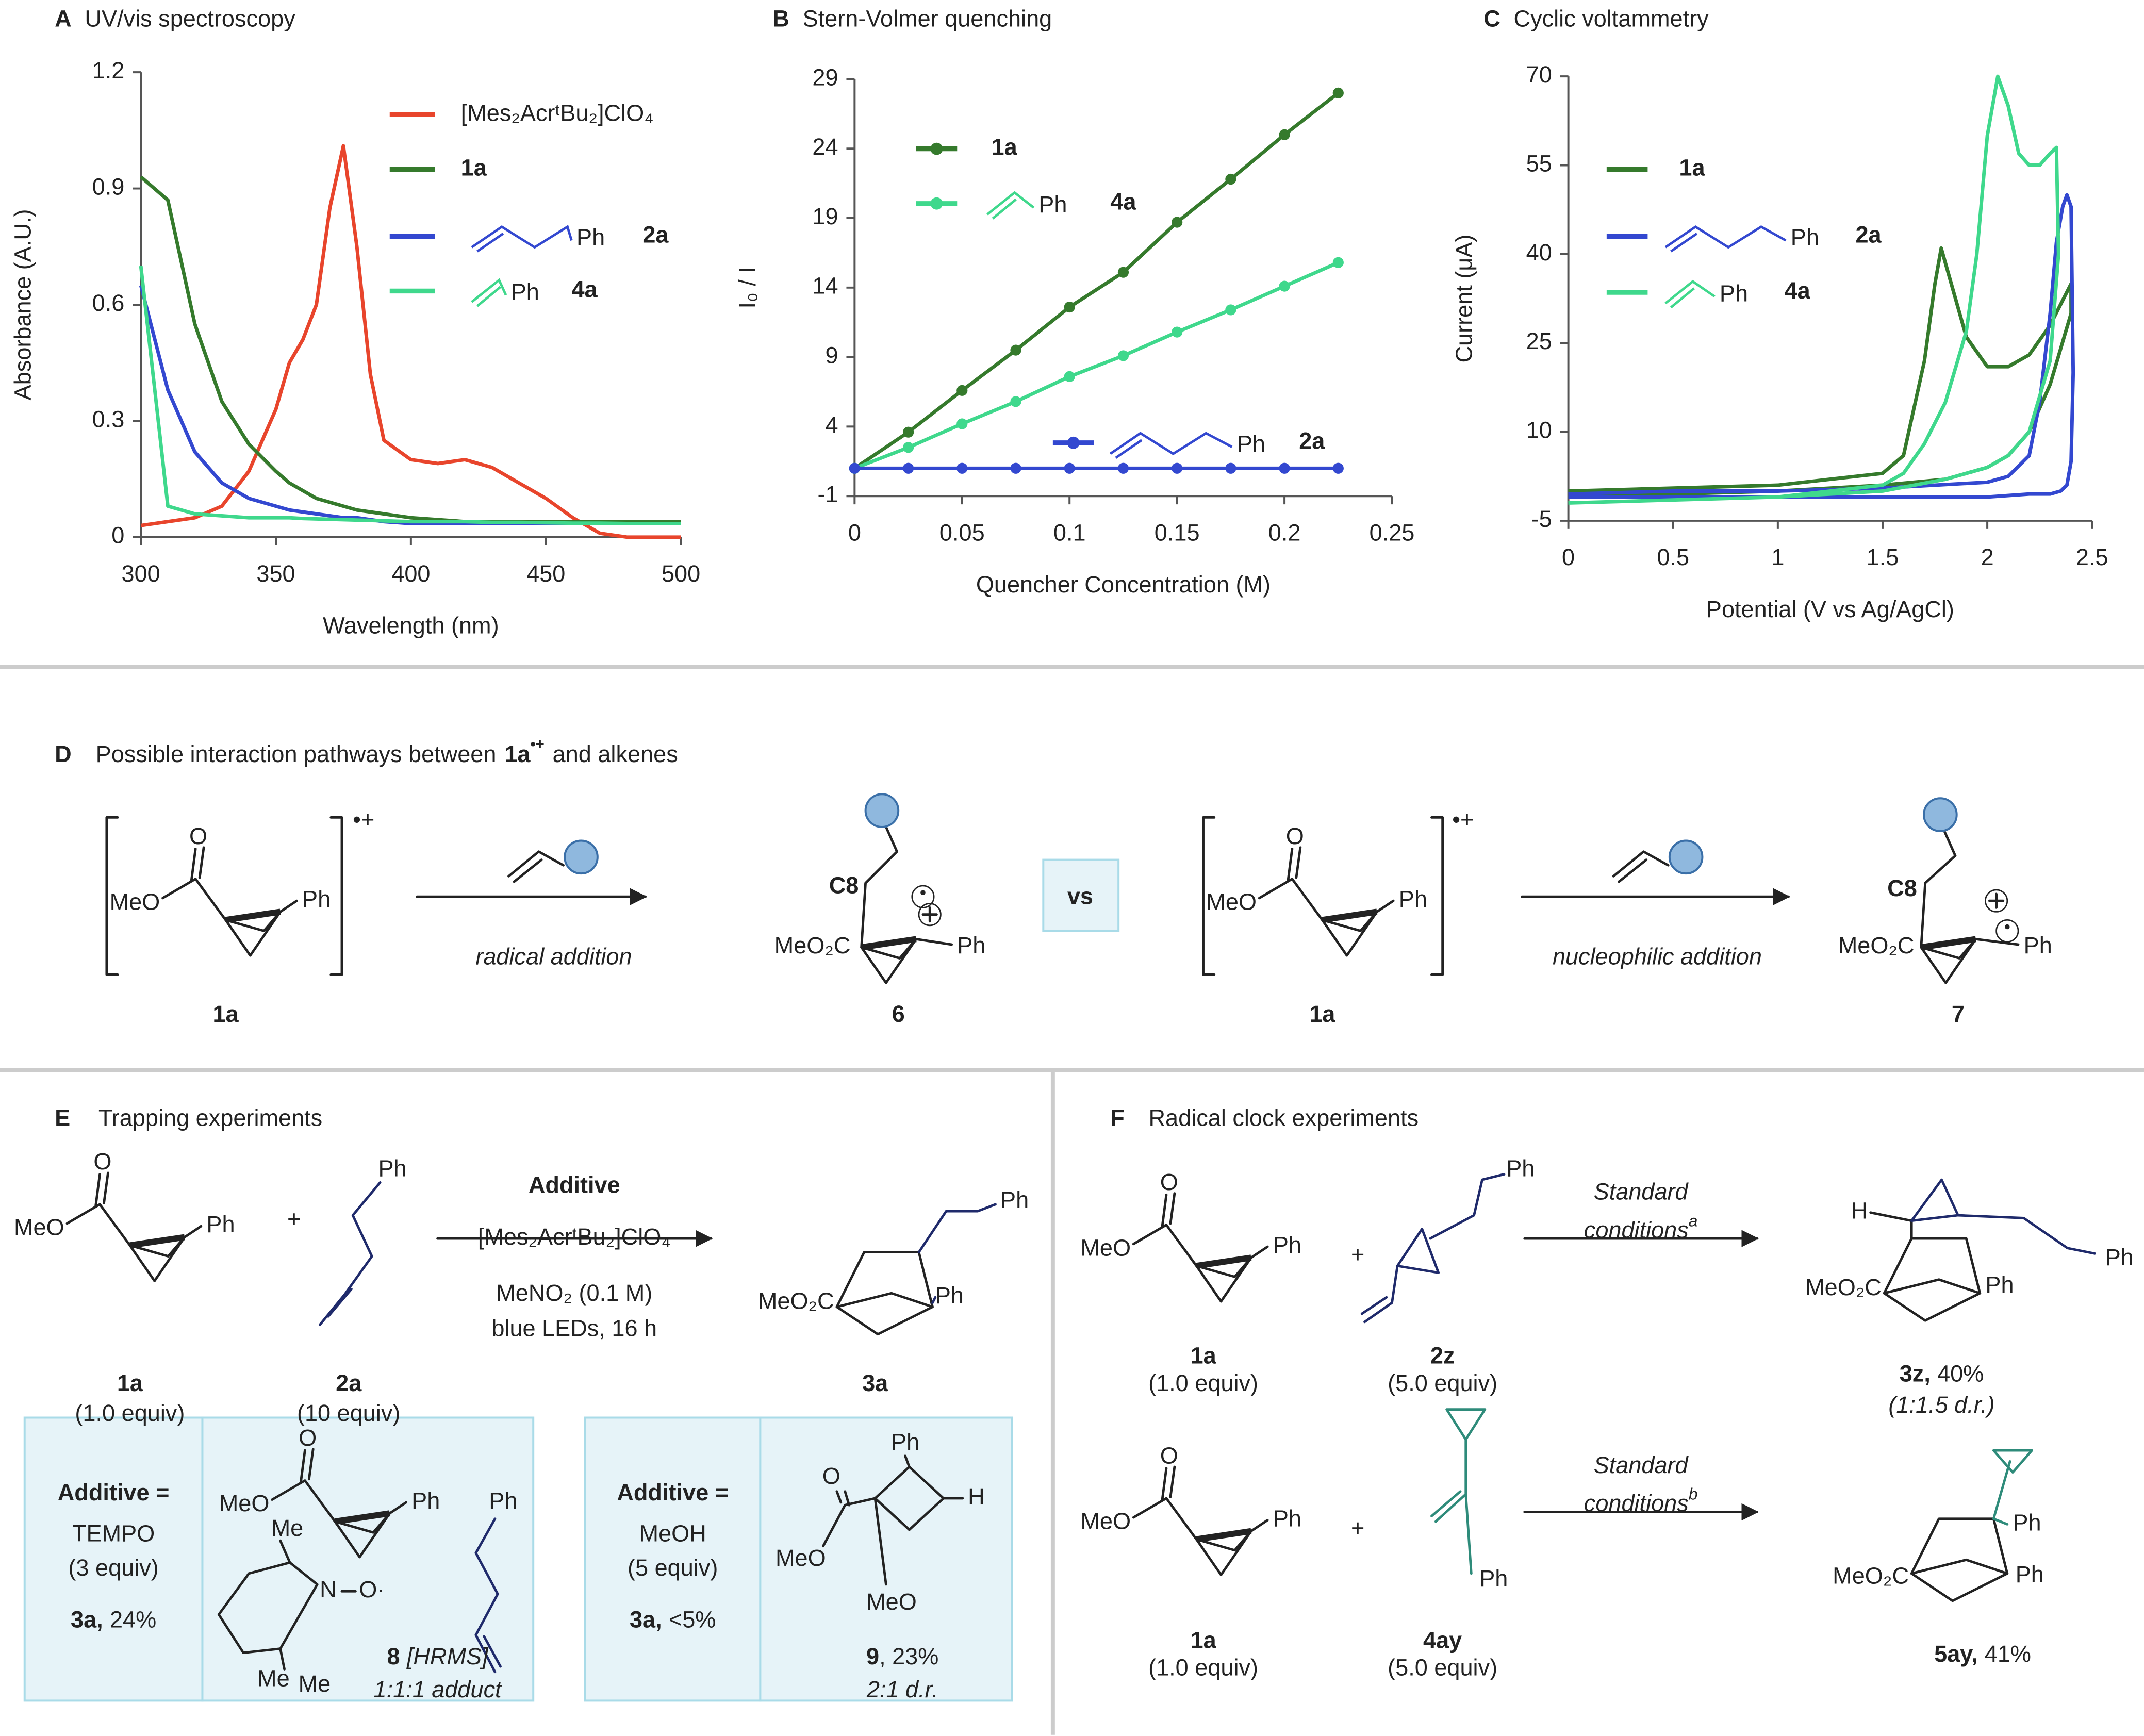 This screenshot has height=1736, width=2144. I want to click on x-tick-label: 2, so click(1988, 557).